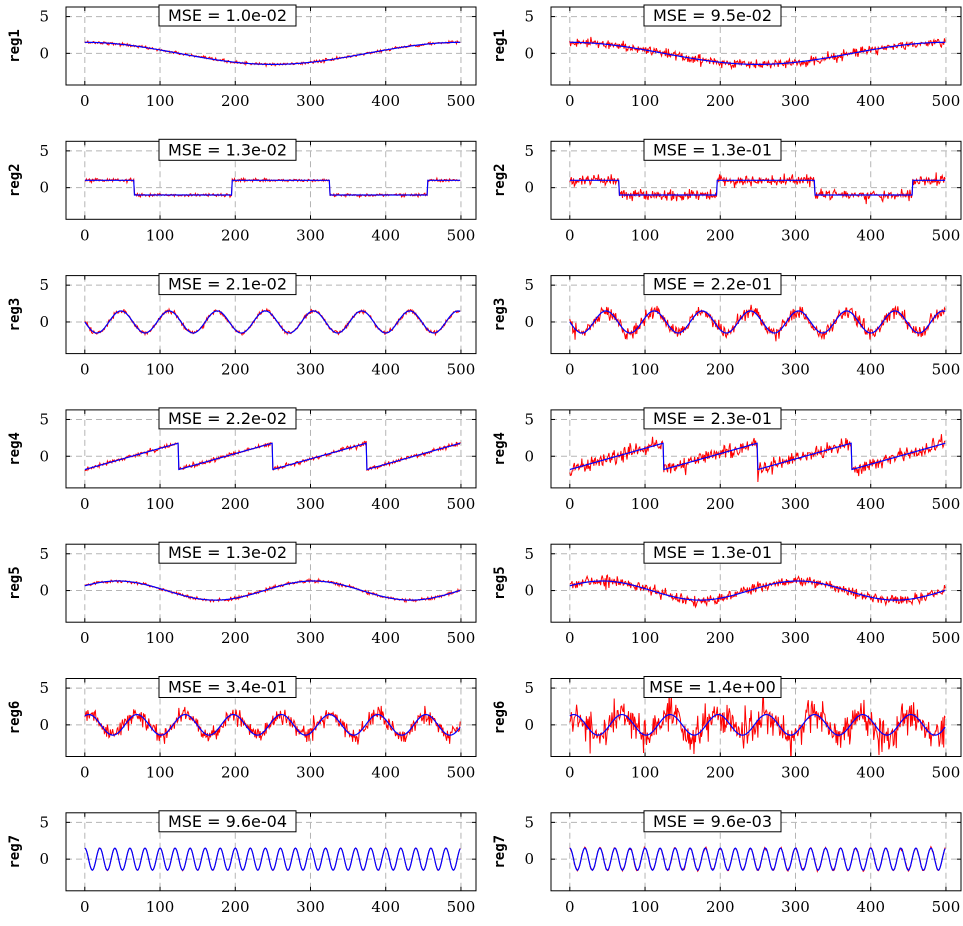 Image resolution: width=963 pixels, height=926 pixels. What do you see at coordinates (242, 863) in the screenshot?
I see `subplot-reg7-left: 0 100 200 300 400 500 0 5 reg7 MSE = 9.6e-04` at bounding box center [242, 863].